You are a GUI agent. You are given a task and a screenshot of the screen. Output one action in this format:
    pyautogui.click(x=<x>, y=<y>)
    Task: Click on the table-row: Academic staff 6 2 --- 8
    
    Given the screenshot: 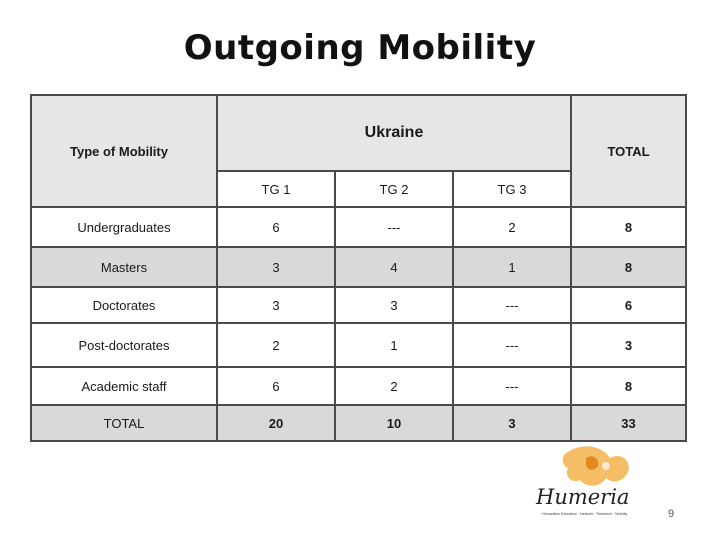 What is the action you would take?
    pyautogui.click(x=358, y=386)
    